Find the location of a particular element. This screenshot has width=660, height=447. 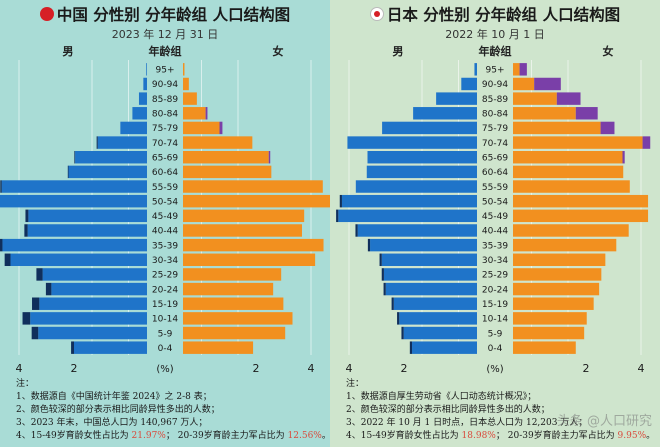

japan-note-header: 注： is located at coordinates (355, 384).